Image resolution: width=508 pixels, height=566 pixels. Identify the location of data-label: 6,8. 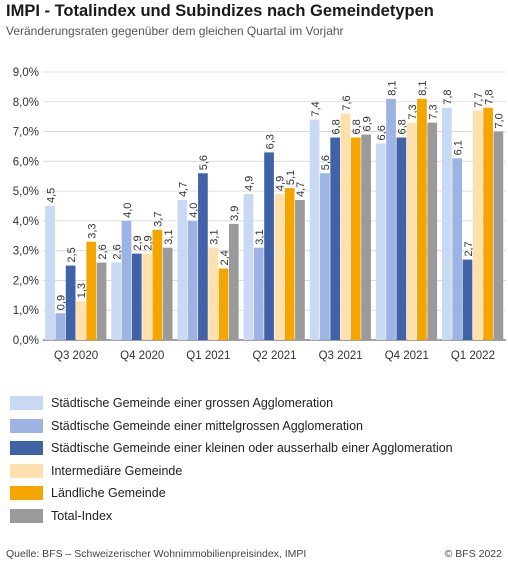
(403, 126).